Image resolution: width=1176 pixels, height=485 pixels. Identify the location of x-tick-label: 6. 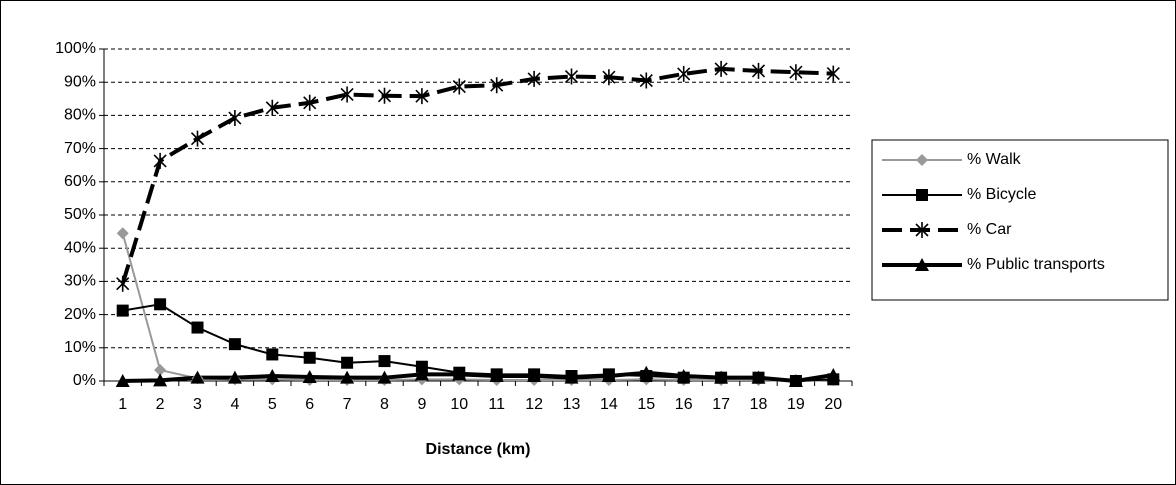
(309, 404).